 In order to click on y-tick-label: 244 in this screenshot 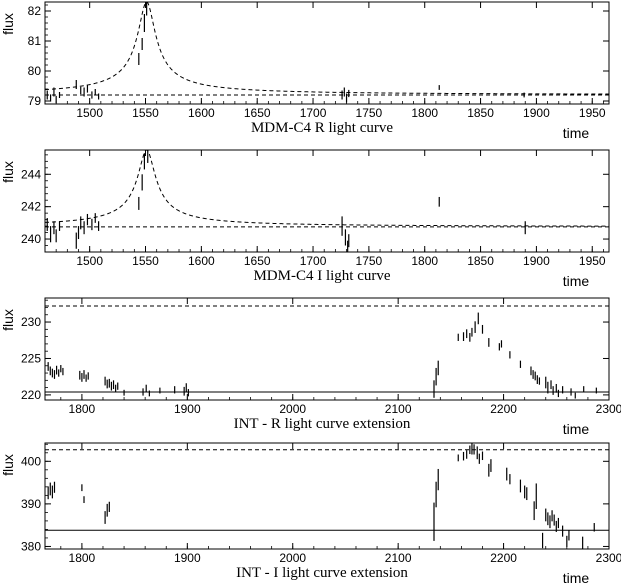, I will do `click(31, 174)`.